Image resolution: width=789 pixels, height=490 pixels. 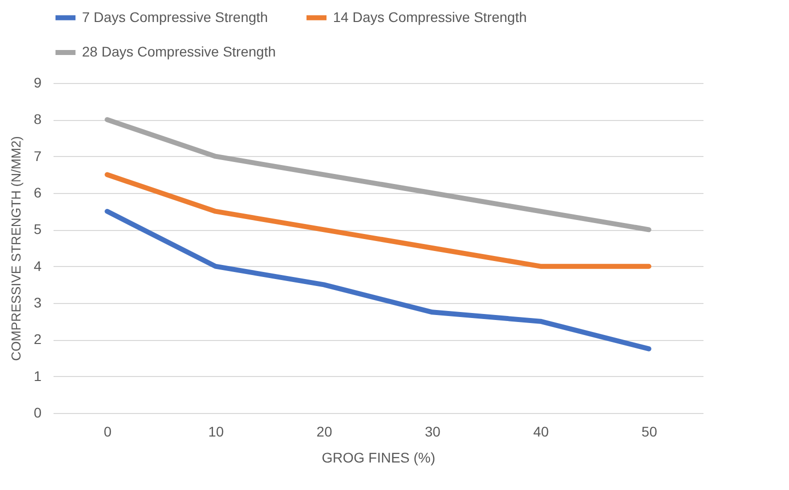 What do you see at coordinates (38, 192) in the screenshot?
I see `y-tick-label: 6` at bounding box center [38, 192].